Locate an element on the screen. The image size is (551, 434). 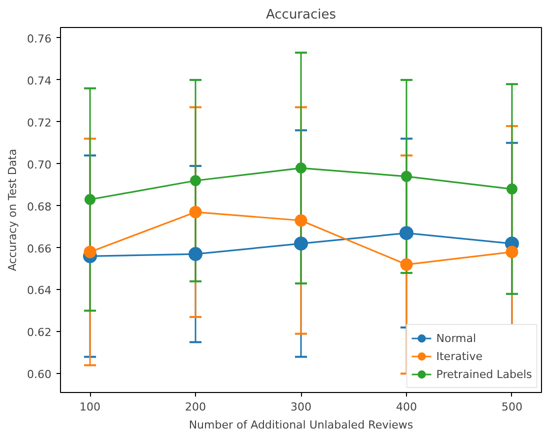
x-axis-title: Number of Additional Unlabaled Reviews is located at coordinates (301, 425).